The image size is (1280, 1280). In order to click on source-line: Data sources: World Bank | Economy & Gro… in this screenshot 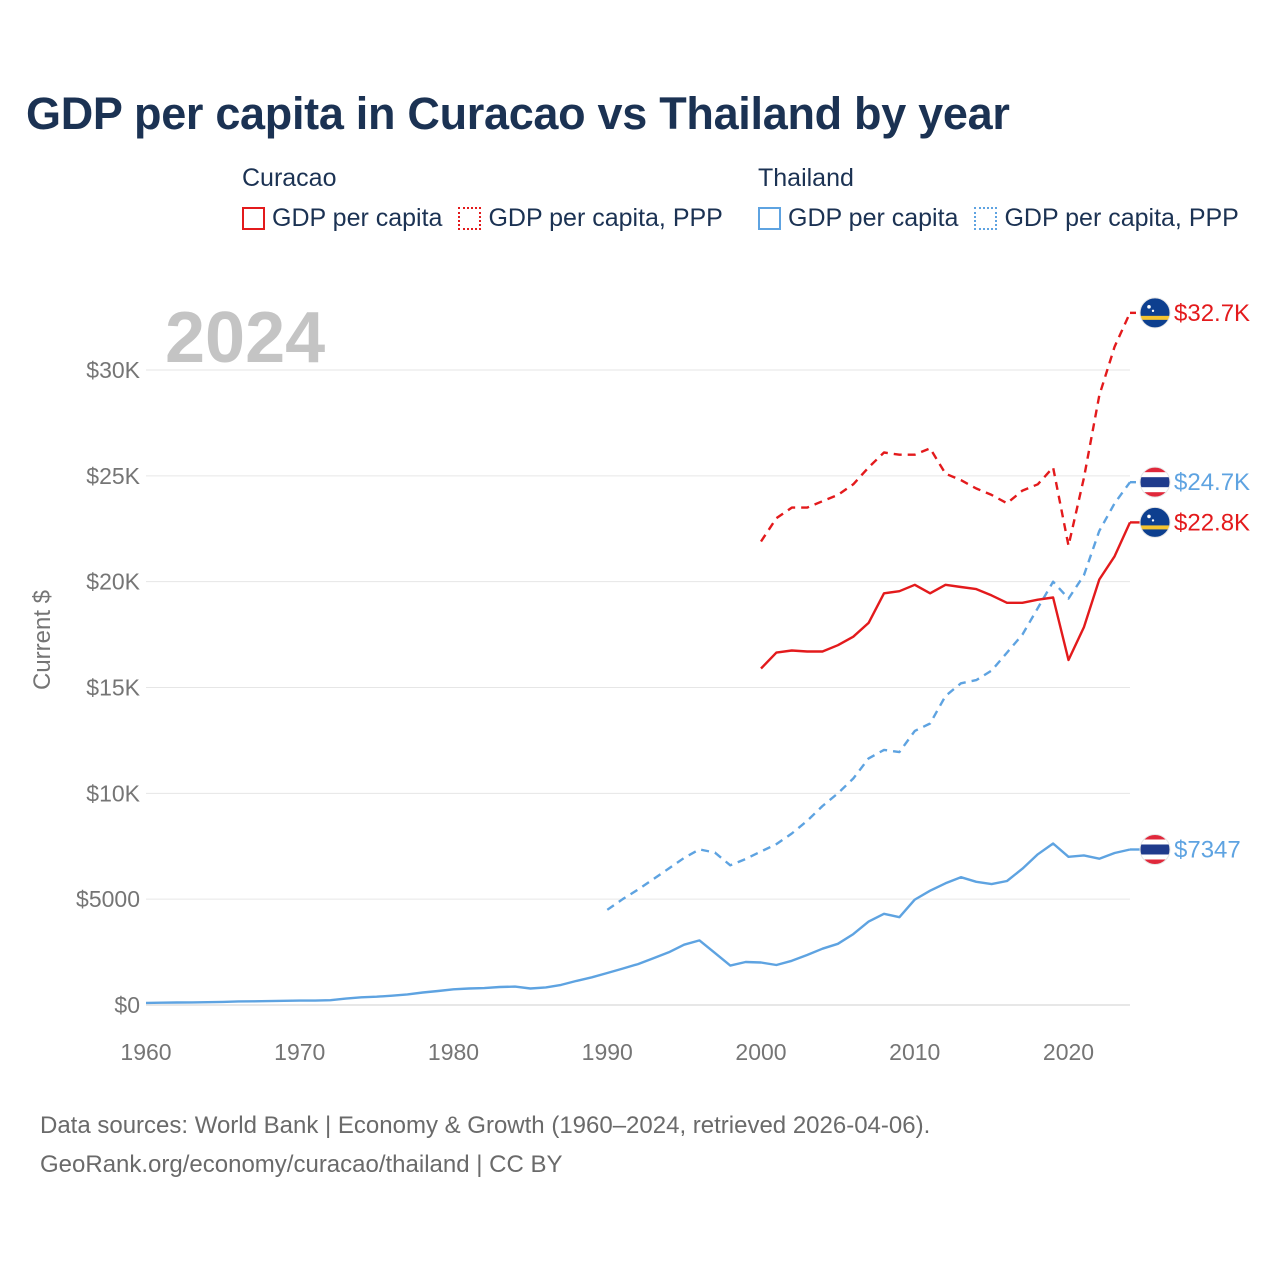, I will do `click(485, 1125)`.